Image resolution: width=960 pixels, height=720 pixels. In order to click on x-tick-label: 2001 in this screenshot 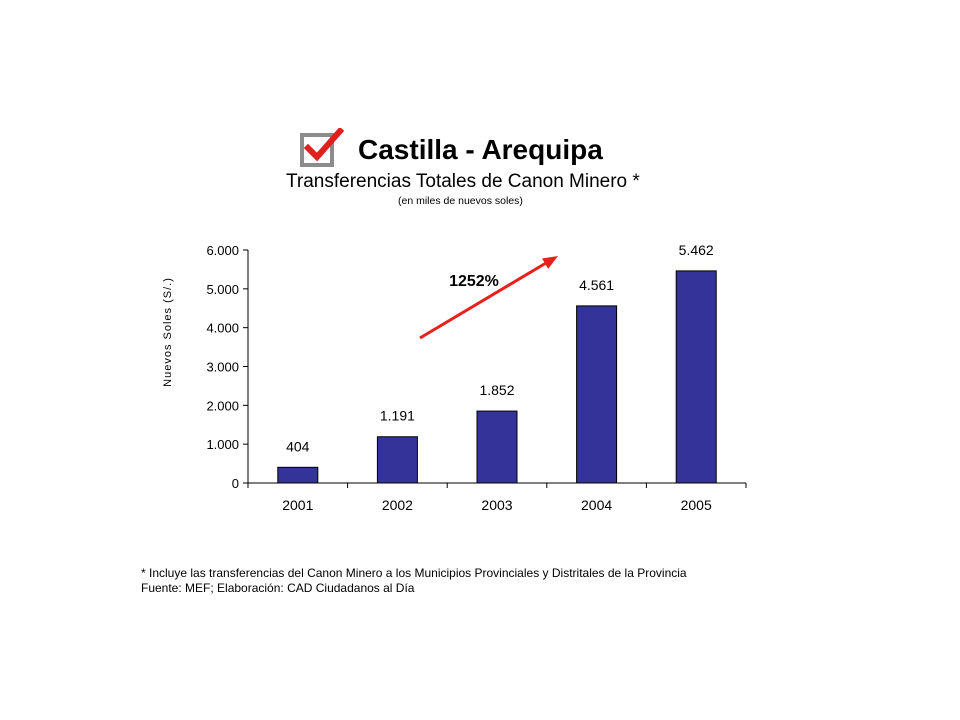, I will do `click(297, 505)`.